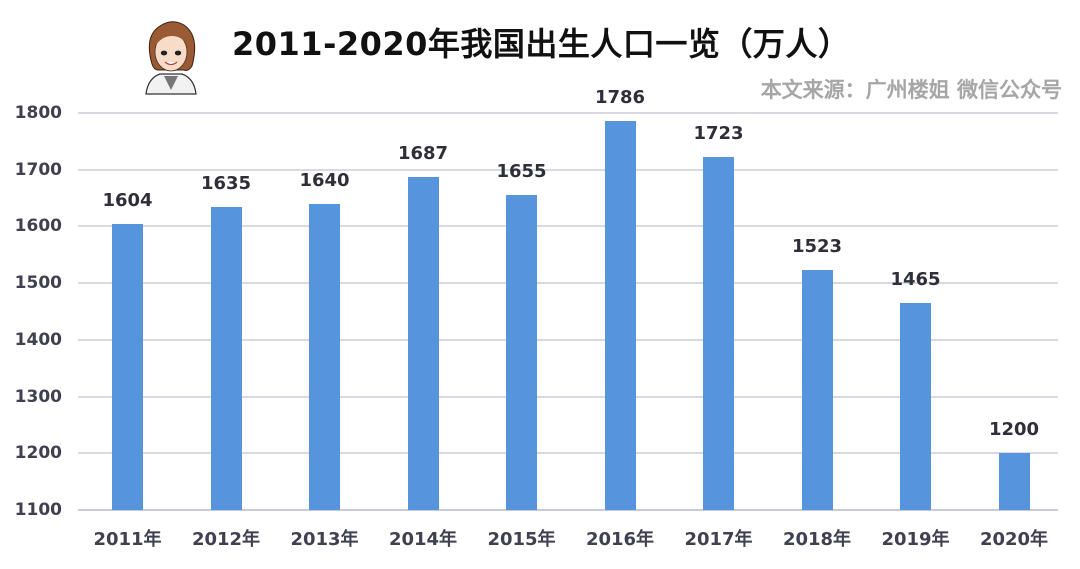 The image size is (1080, 569). I want to click on y-tick-label: 1200, so click(38, 453).